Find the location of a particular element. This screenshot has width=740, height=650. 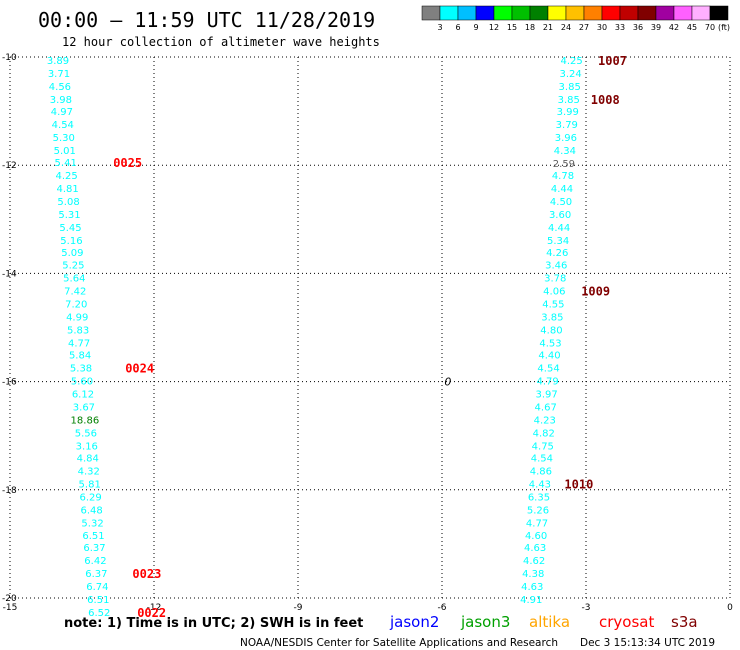

wave-height-value: 5.83 is located at coordinates (78, 331).